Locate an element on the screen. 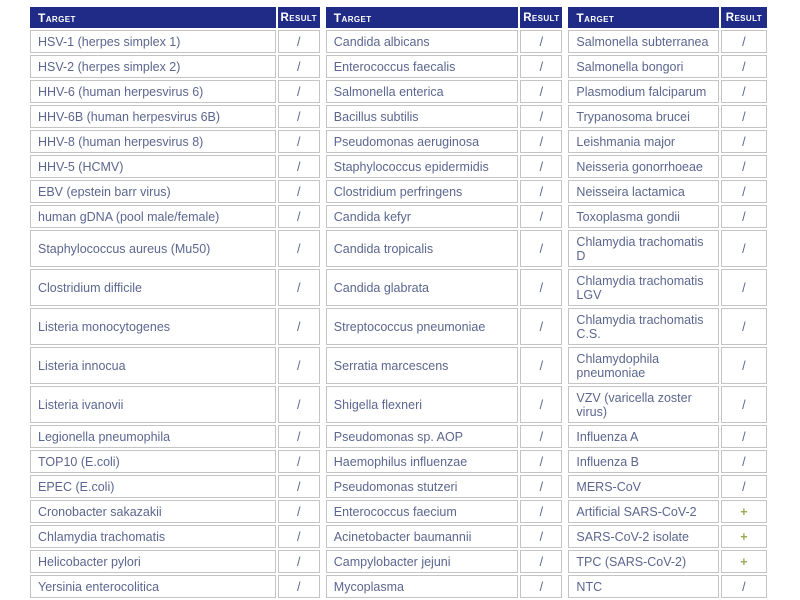 Image resolution: width=800 pixels, height=600 pixels. target-cell: Shigella flexneri is located at coordinates (422, 404).